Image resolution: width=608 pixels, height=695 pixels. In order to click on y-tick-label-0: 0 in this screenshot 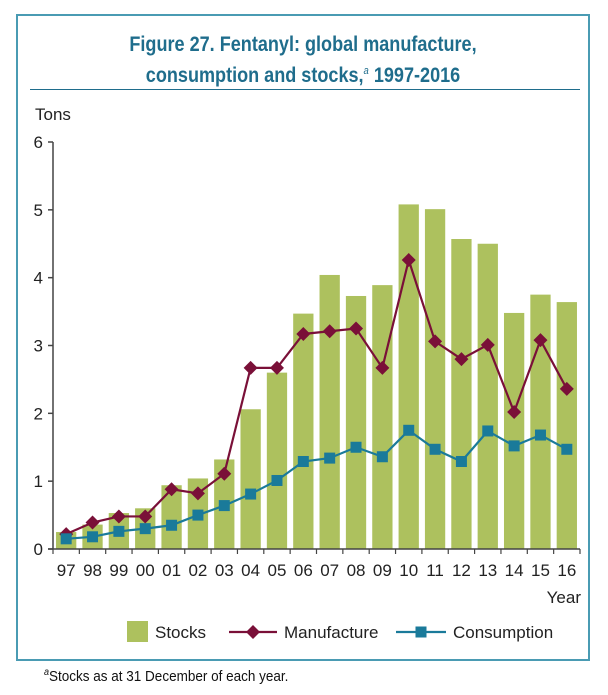, I will do `click(38, 549)`.